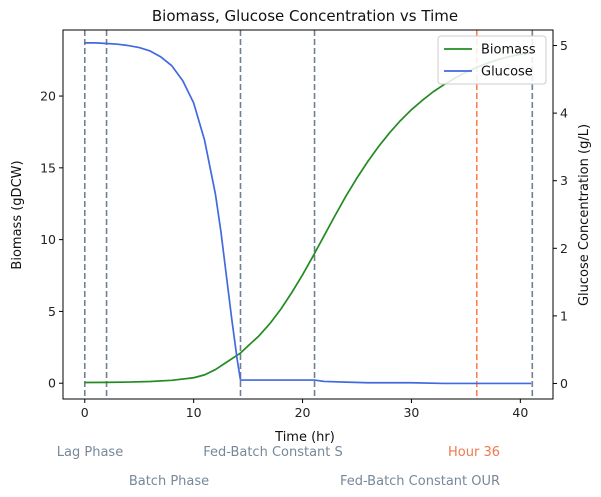 The width and height of the screenshot is (601, 497). Describe the element at coordinates (420, 481) in the screenshot. I see `phase-label-3: Fed-Batch Constant OUR` at that location.